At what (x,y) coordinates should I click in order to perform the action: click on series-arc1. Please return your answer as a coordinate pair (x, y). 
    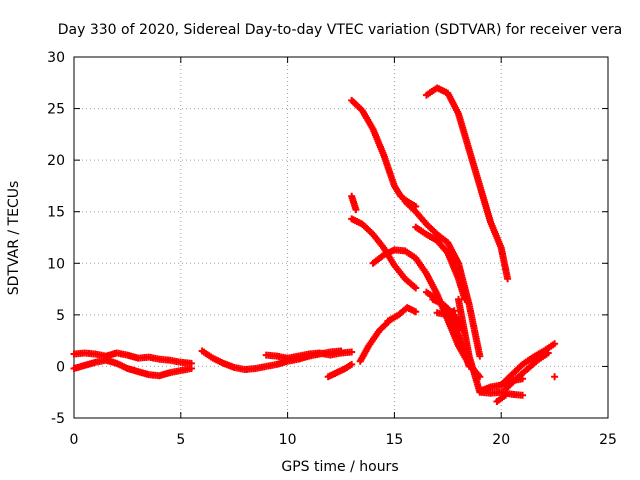
    Looking at the image, I should click on (132, 358).